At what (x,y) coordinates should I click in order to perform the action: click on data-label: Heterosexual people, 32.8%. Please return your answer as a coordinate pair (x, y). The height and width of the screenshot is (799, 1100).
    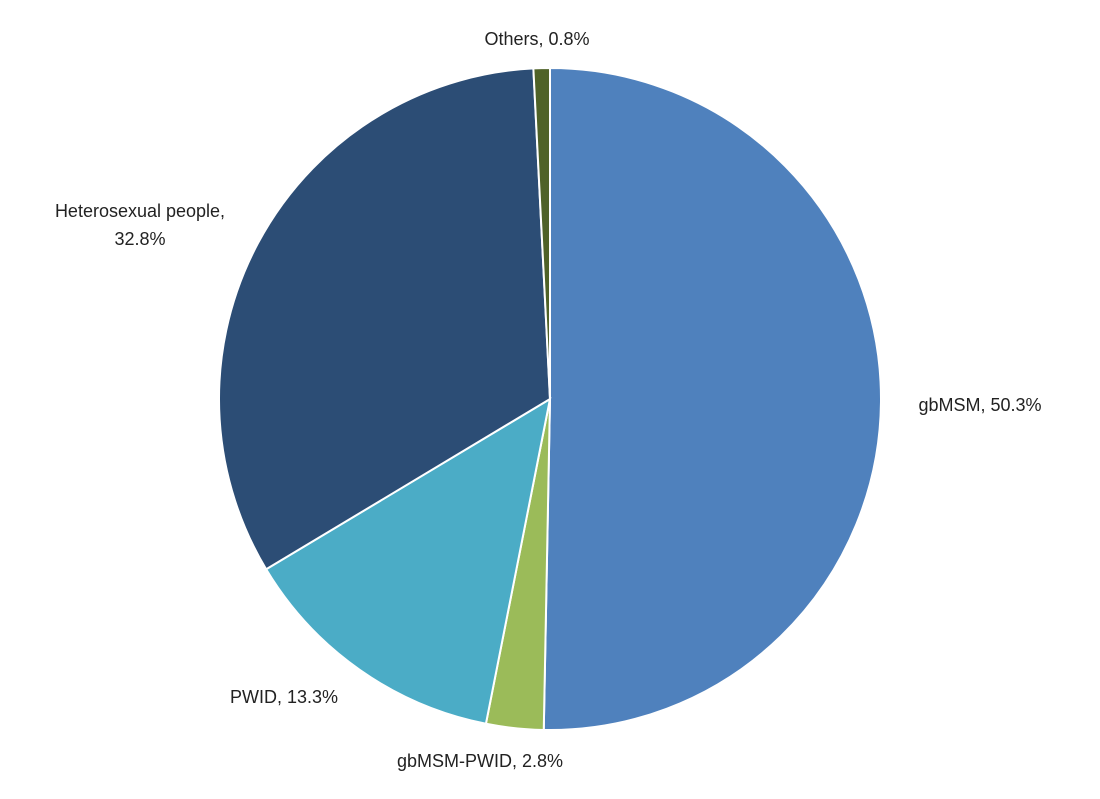
    Looking at the image, I should click on (140, 225).